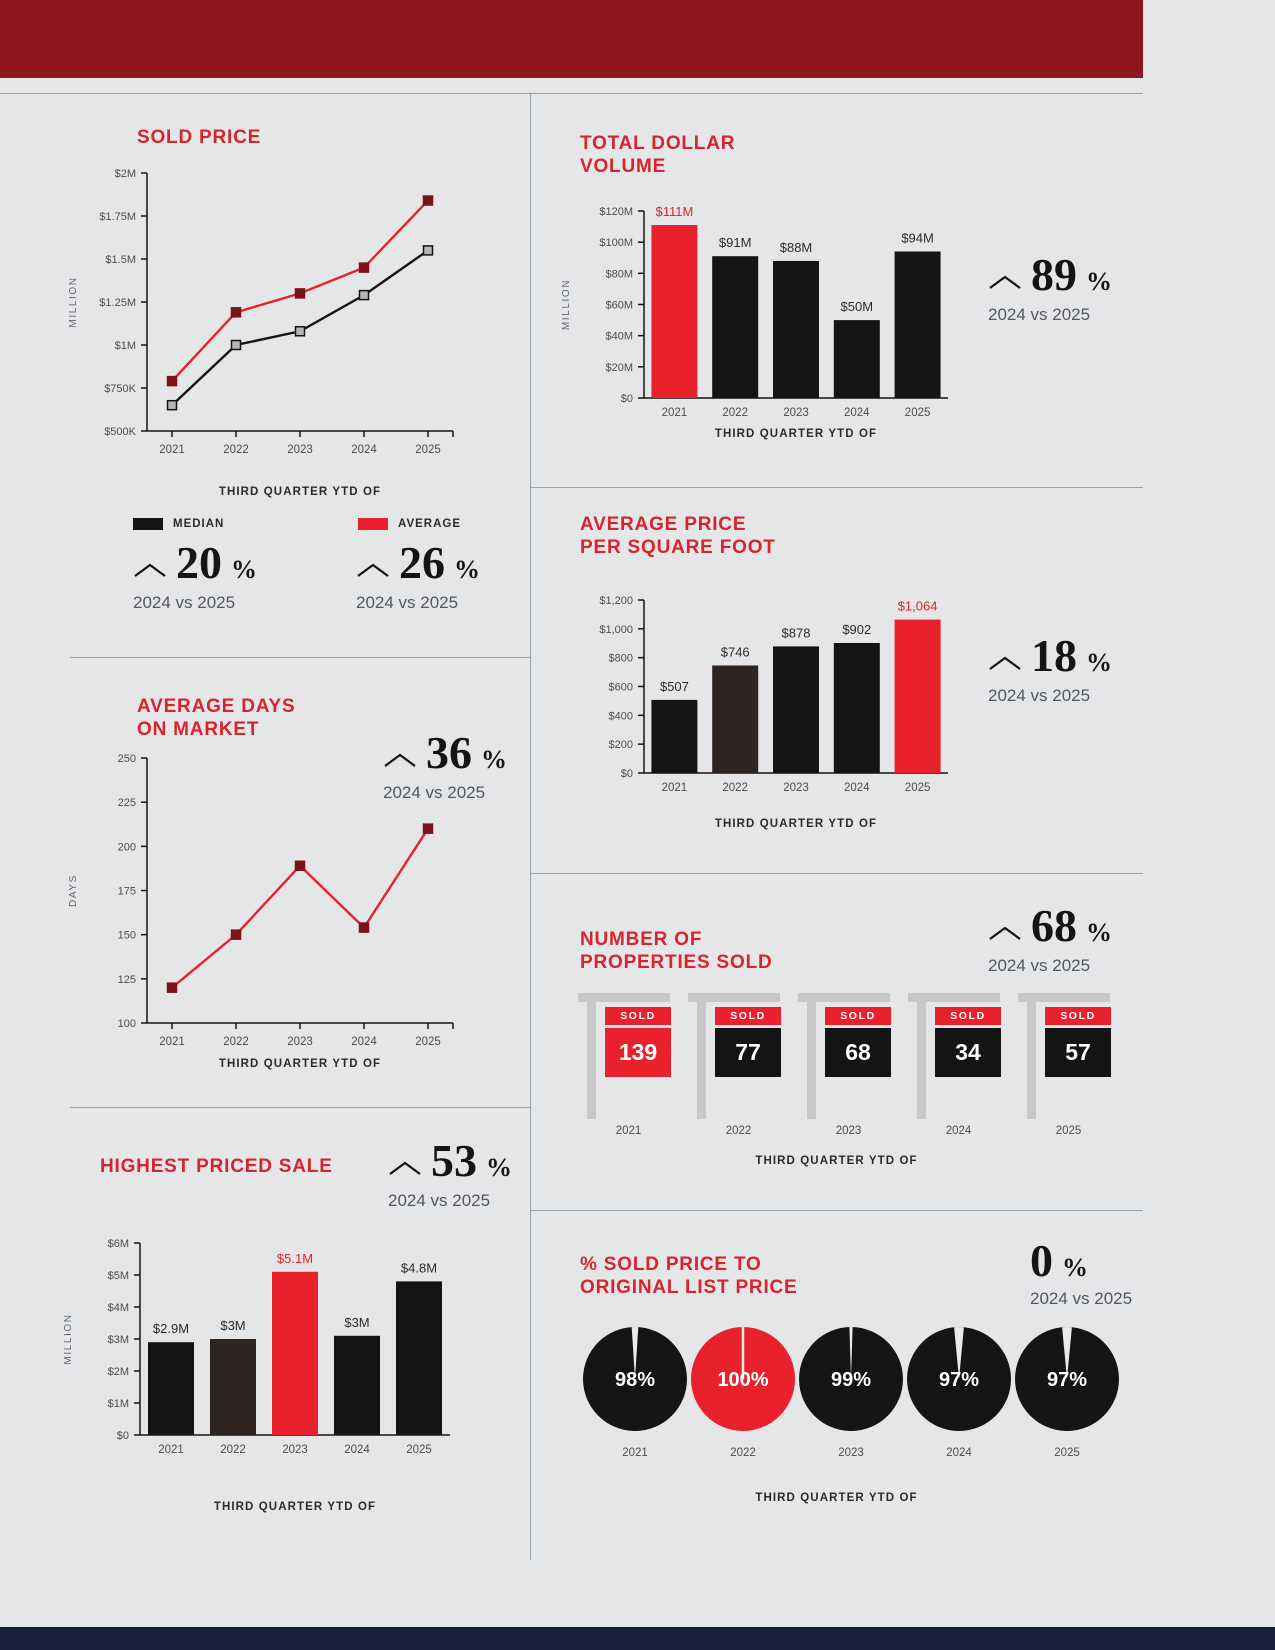 The height and width of the screenshot is (1650, 1275). I want to click on svg-text: $3M, so click(356, 1322).